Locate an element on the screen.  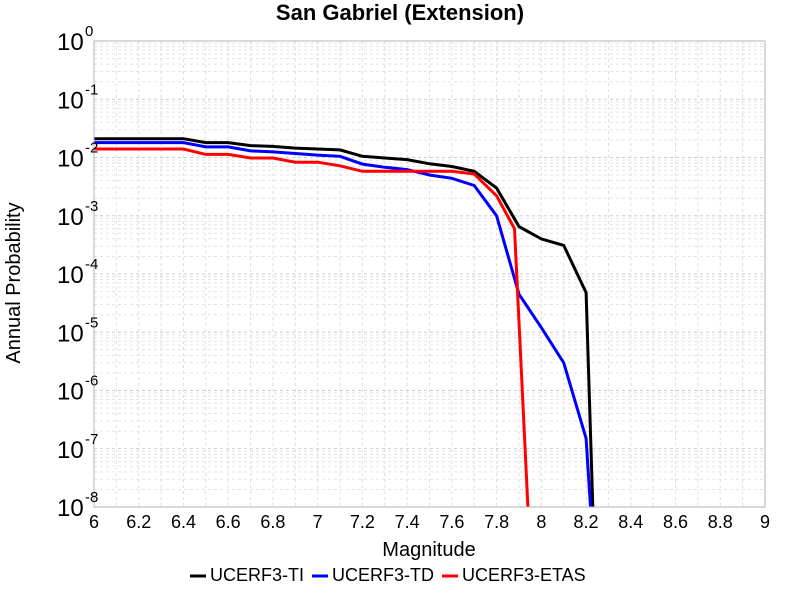
x-tick-label: 6.2 is located at coordinates (138, 522).